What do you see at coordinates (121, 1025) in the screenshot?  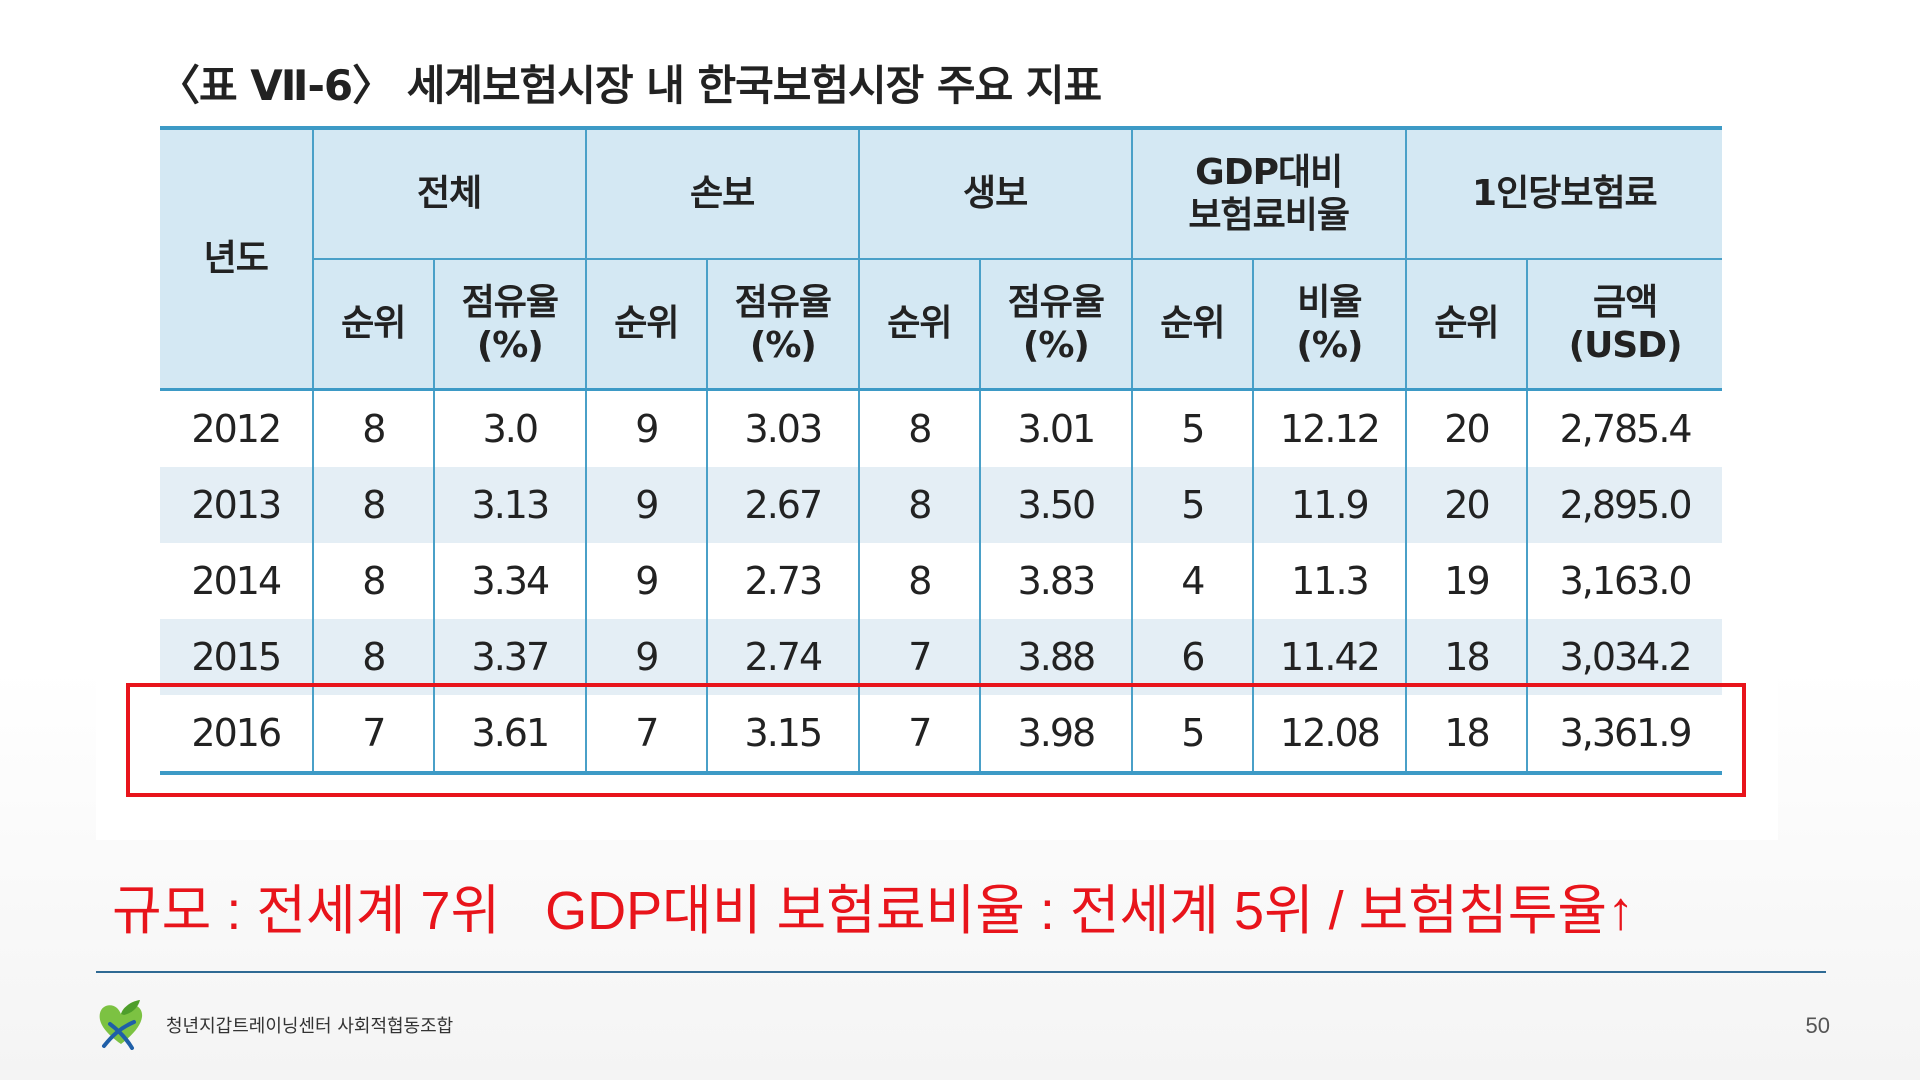 I see `heart-leaf-logo-icon` at bounding box center [121, 1025].